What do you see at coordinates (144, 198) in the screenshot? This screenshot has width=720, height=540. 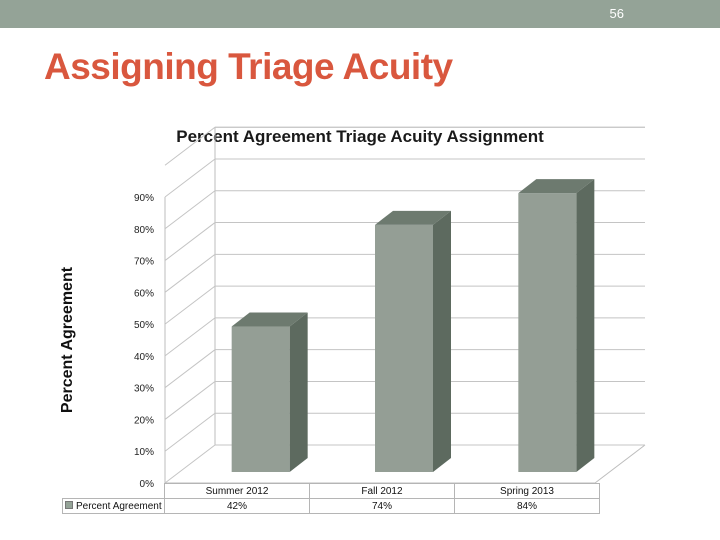 I see `y-tick-label: 90%` at bounding box center [144, 198].